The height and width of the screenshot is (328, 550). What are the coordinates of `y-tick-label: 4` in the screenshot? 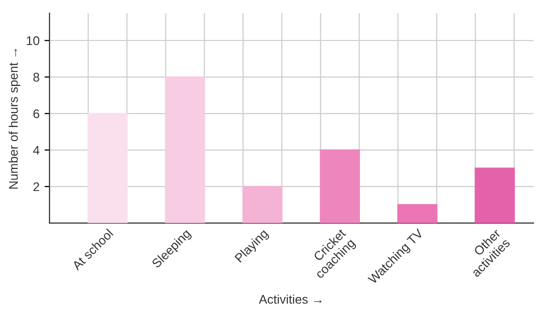 It's located at (36, 150).